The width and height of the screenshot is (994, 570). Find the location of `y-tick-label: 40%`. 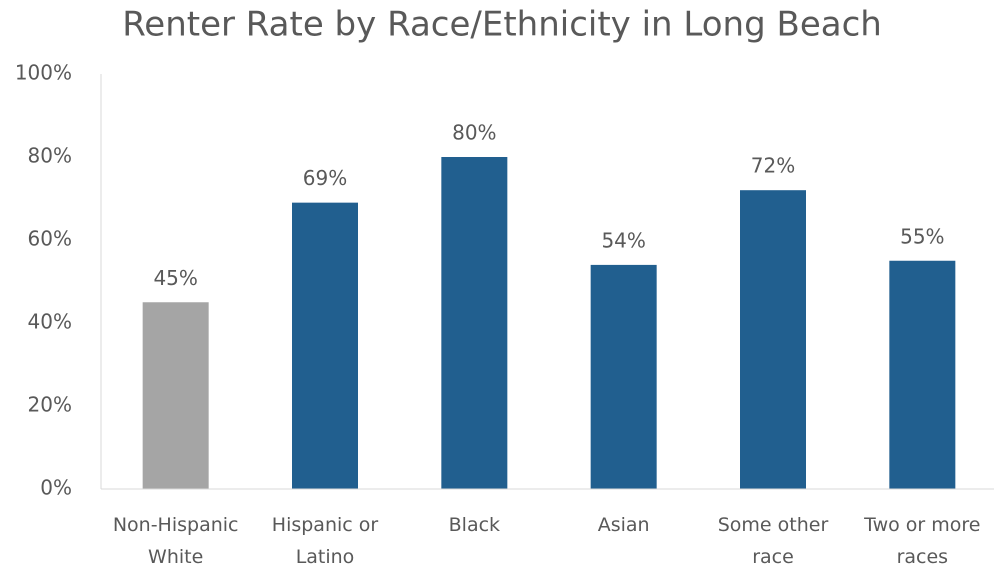

y-tick-label: 40% is located at coordinates (50, 322).